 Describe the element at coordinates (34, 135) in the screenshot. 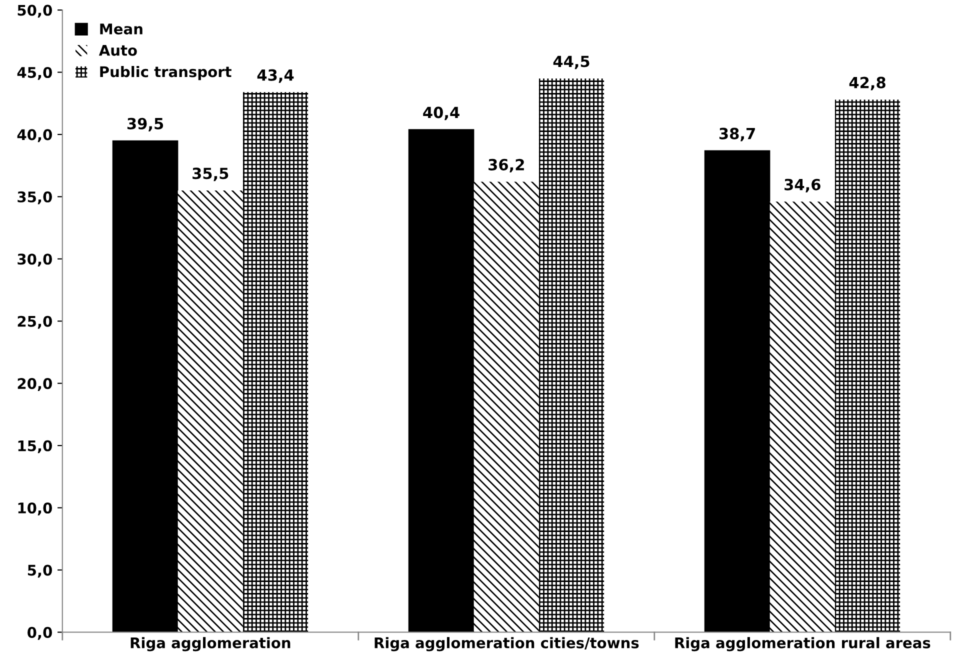

I see `y-tick-label: 40,0` at that location.